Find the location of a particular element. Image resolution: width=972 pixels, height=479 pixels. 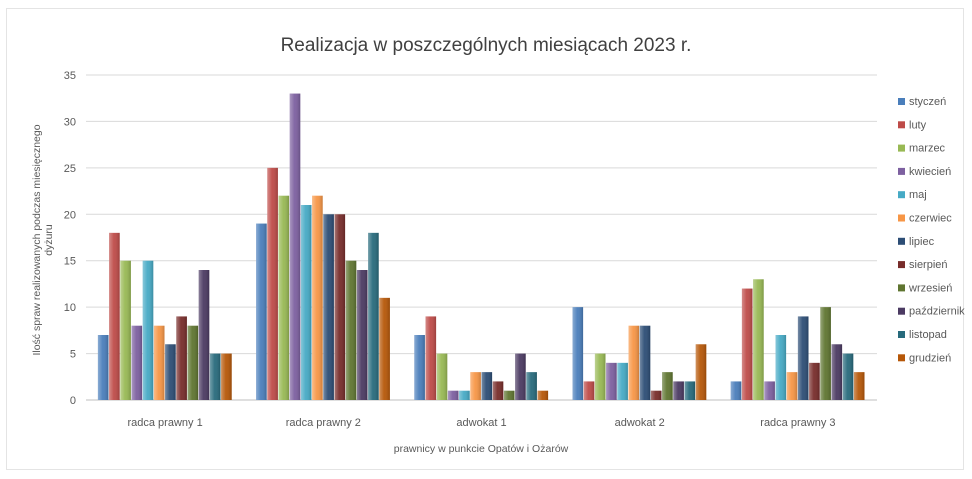

legend-label: luty is located at coordinates (918, 125).